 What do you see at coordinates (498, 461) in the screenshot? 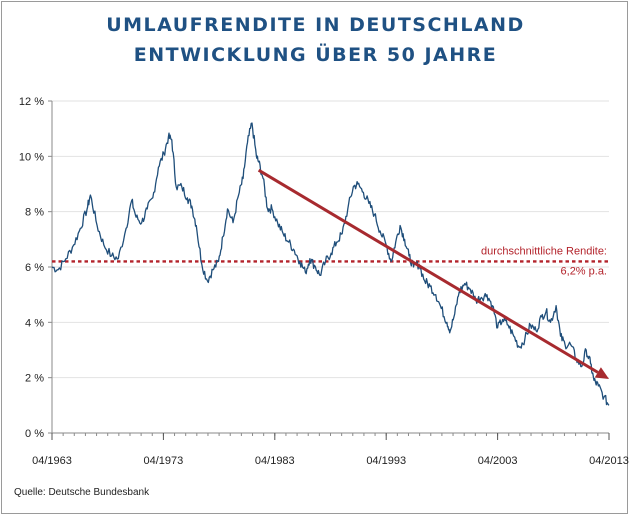
I see `x-tick-label: 04/2003` at bounding box center [498, 461].